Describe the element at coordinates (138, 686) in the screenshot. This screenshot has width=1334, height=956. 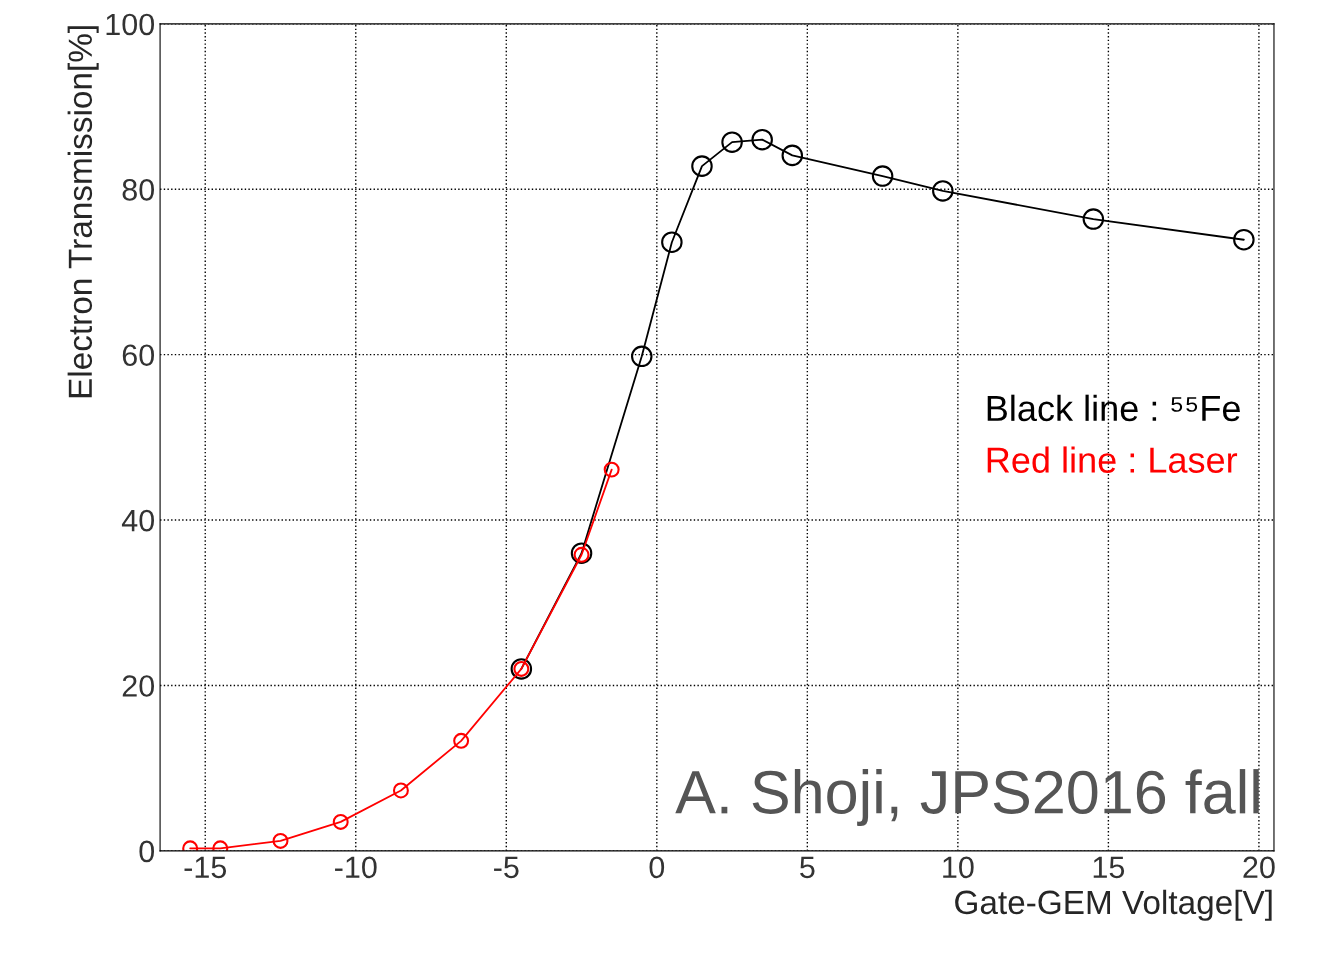
I see `y-tick-label: 20` at that location.